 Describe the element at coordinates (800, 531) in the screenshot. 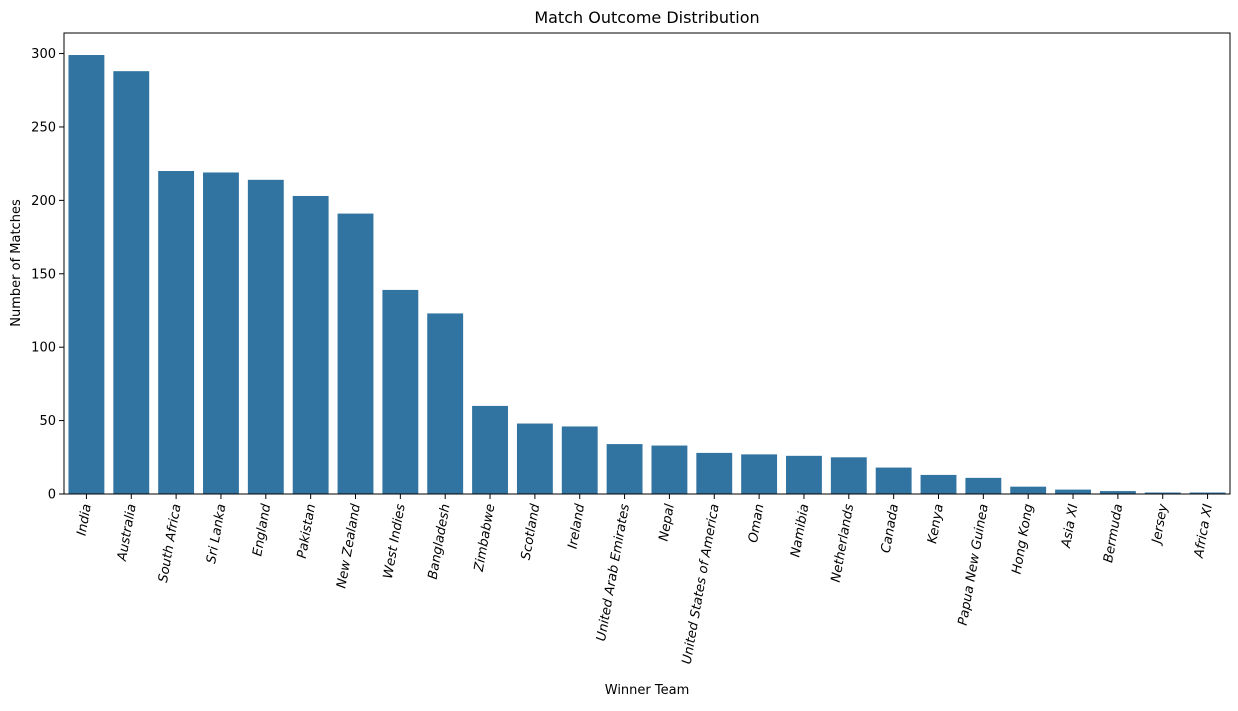

I see `x-tick-label: Namibia` at that location.